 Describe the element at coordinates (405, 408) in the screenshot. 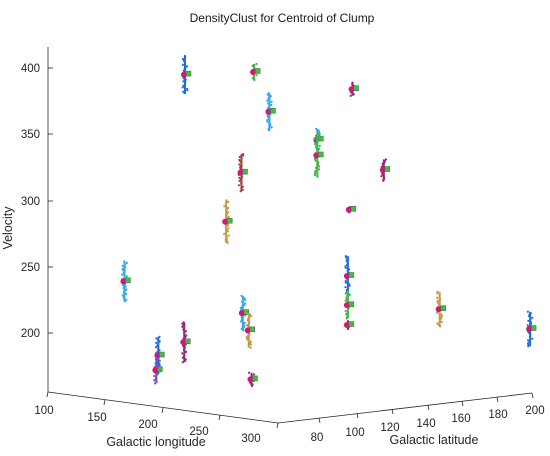

I see `y-axis-line` at that location.